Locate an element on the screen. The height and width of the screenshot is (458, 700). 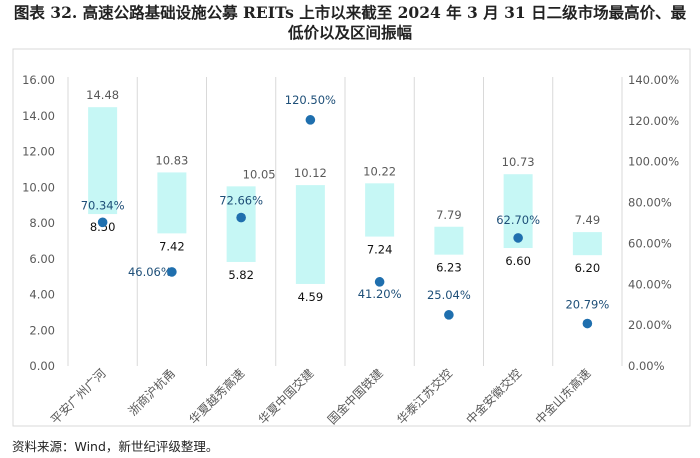
amplitude-label: 70.34% is located at coordinates (103, 205).